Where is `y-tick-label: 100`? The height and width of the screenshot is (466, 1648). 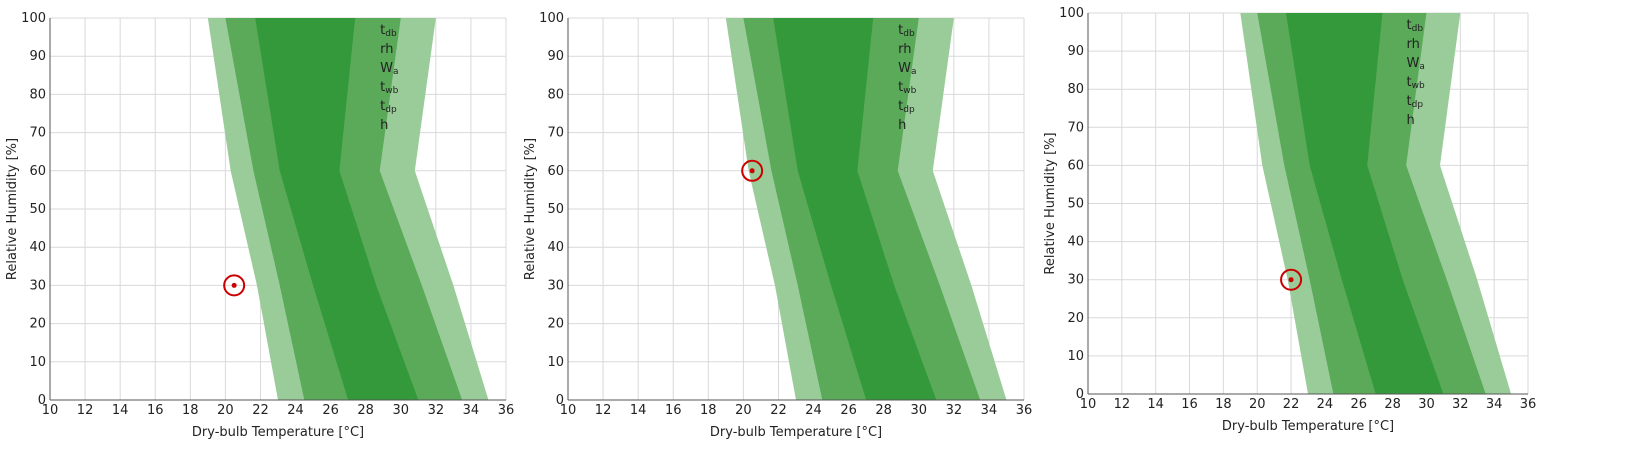 y-tick-label: 100 is located at coordinates (33, 18).